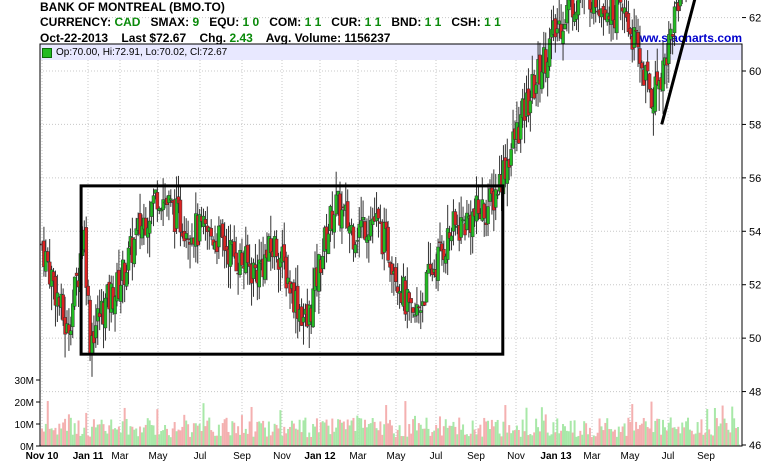 The width and height of the screenshot is (780, 466). What do you see at coordinates (686, 38) in the screenshot?
I see `source-url-link: www.siacharts.com` at bounding box center [686, 38].